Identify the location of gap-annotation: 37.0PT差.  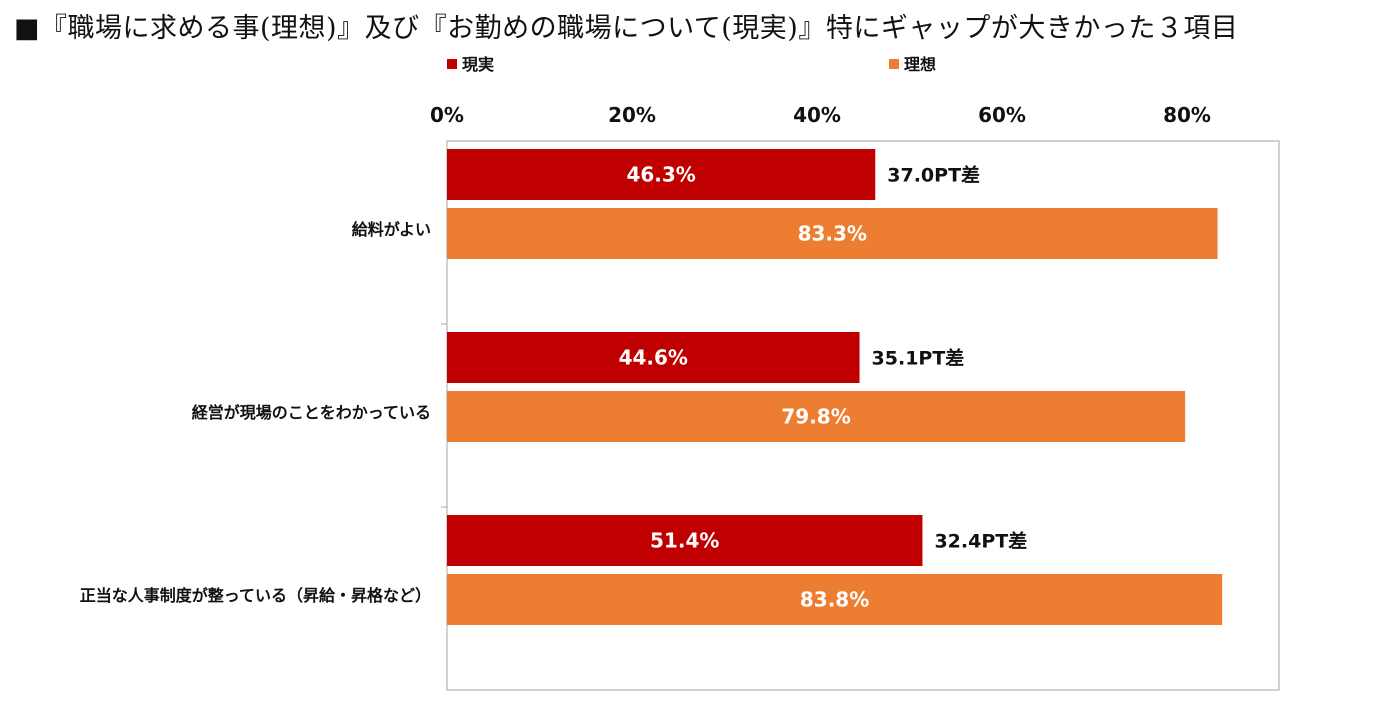
(933, 175).